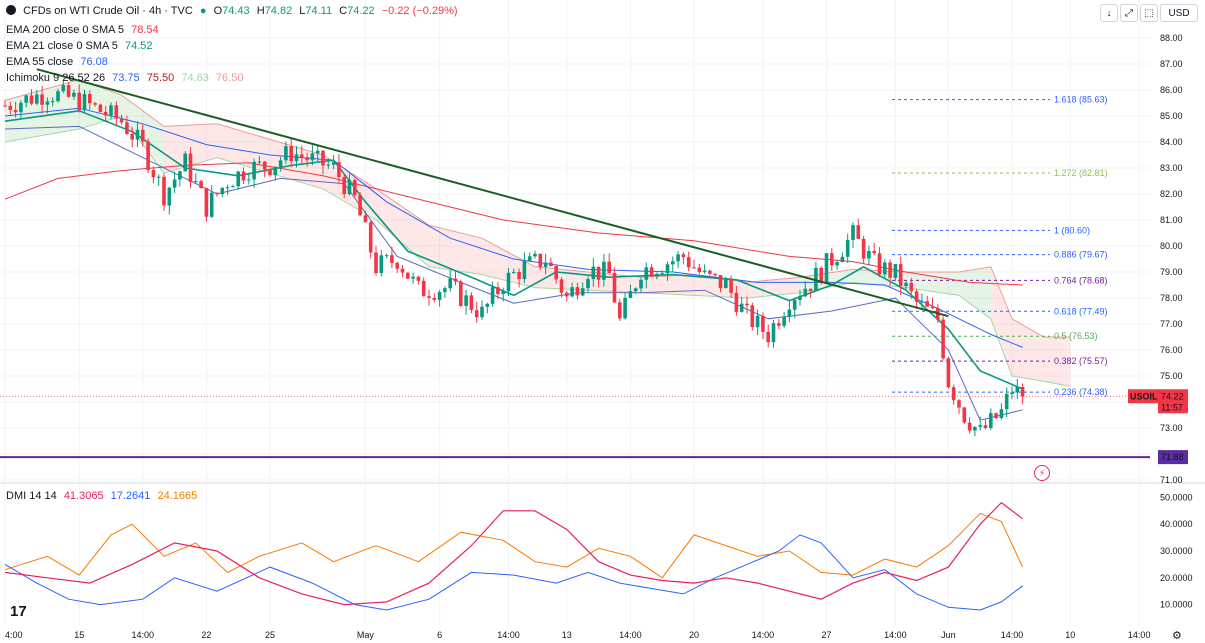 The width and height of the screenshot is (1205, 643). I want to click on price-tick-label: 84.00, so click(1171, 142).